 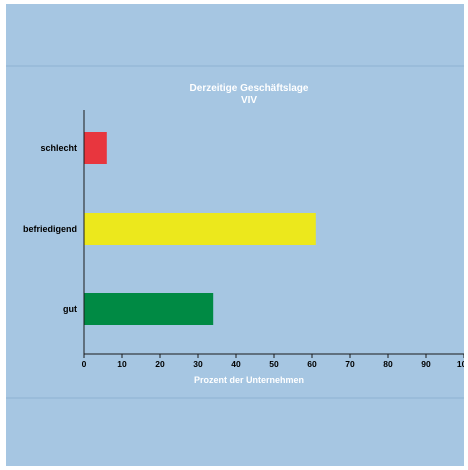 What do you see at coordinates (236, 364) in the screenshot?
I see `x-tick-label: 40` at bounding box center [236, 364].